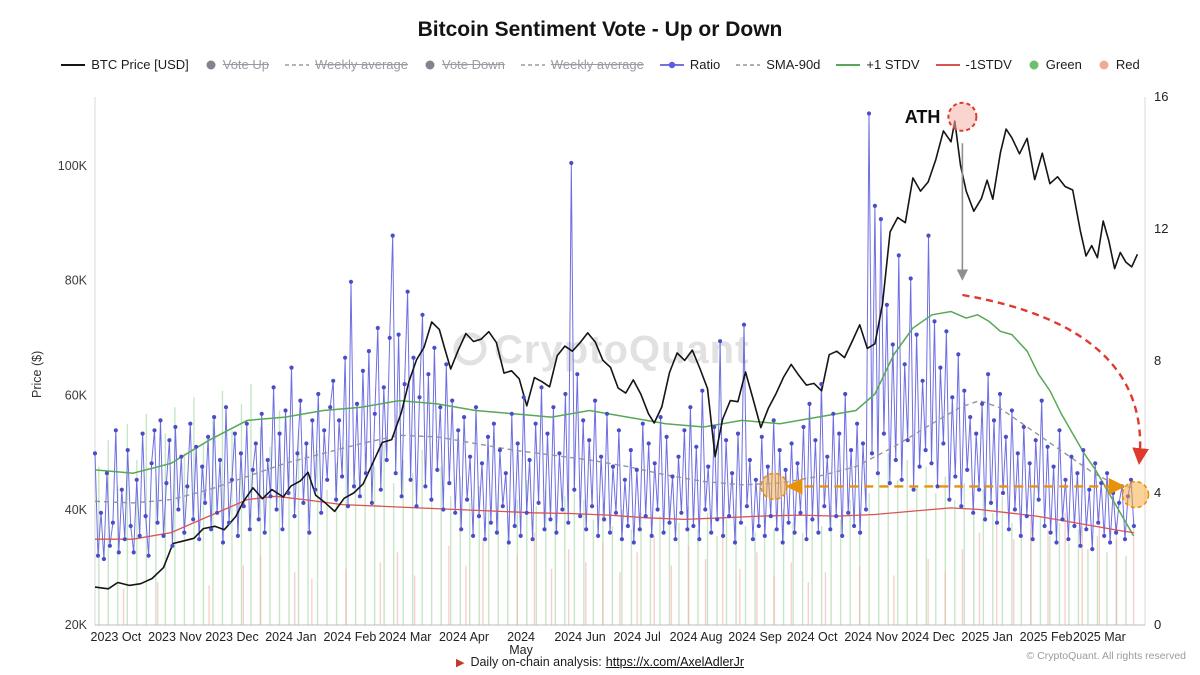 The height and width of the screenshot is (675, 1200). Describe the element at coordinates (460, 663) in the screenshot. I see `red-arrow-icon: ▶` at that location.